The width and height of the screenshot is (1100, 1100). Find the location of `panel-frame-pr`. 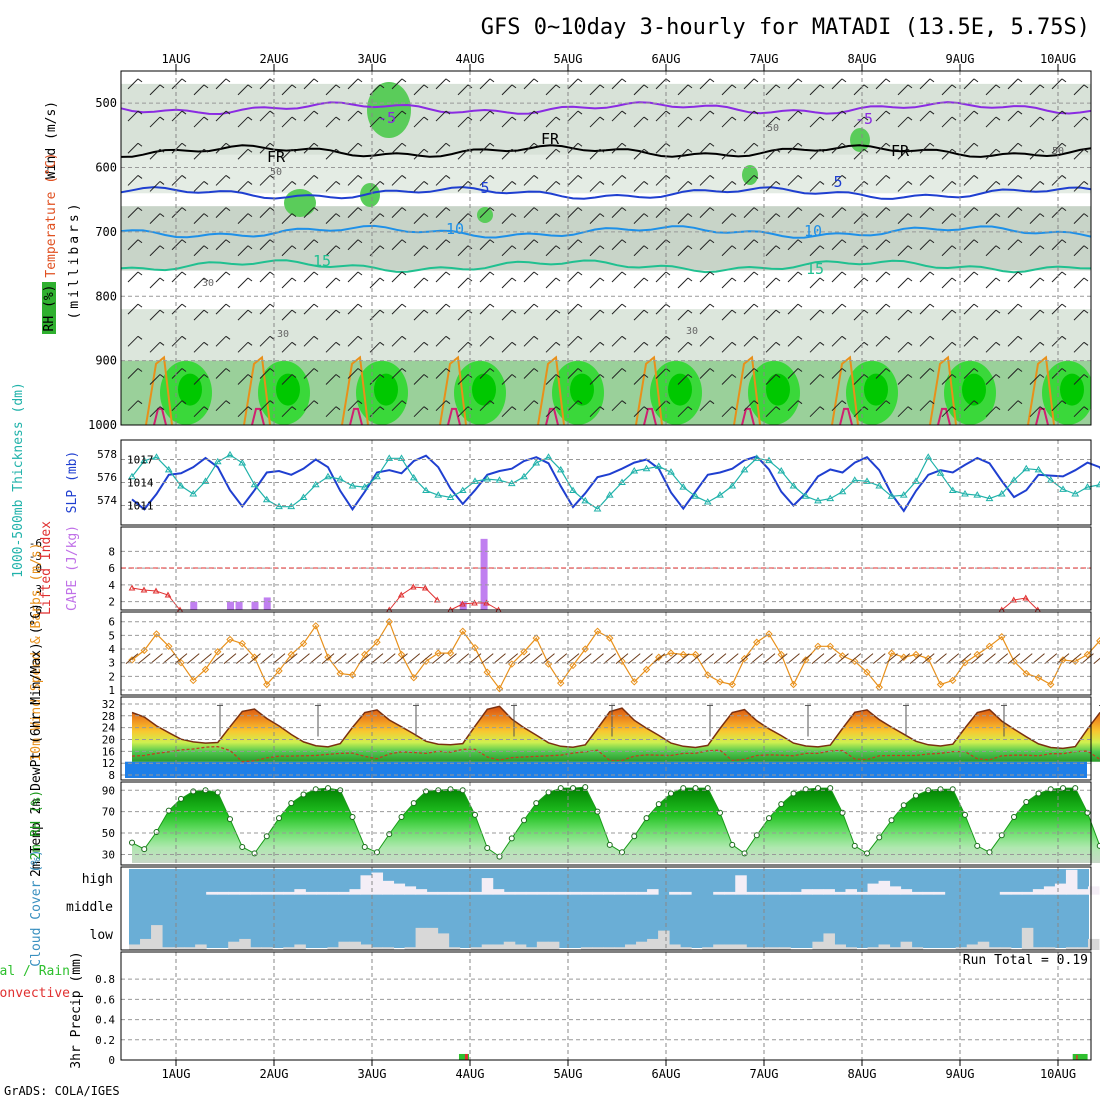

panel-frame-pr is located at coordinates (606, 1006).